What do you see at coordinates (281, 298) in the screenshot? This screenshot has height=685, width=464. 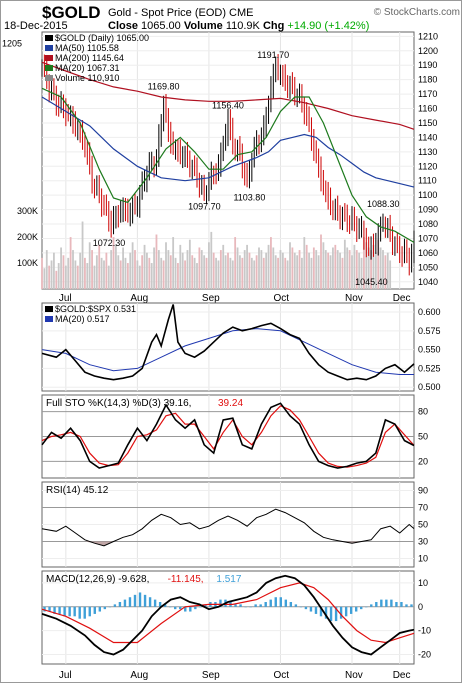 I see `month-label: Oct` at bounding box center [281, 298].